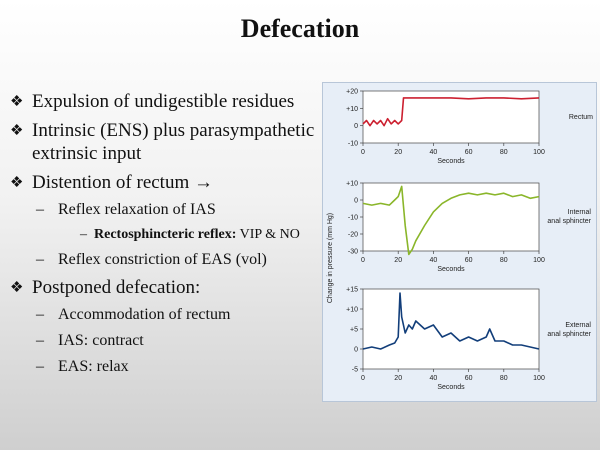 Image resolution: width=600 pixels, height=450 pixels. Describe the element at coordinates (300, 28) in the screenshot. I see `slide-title: Defecation` at that location.